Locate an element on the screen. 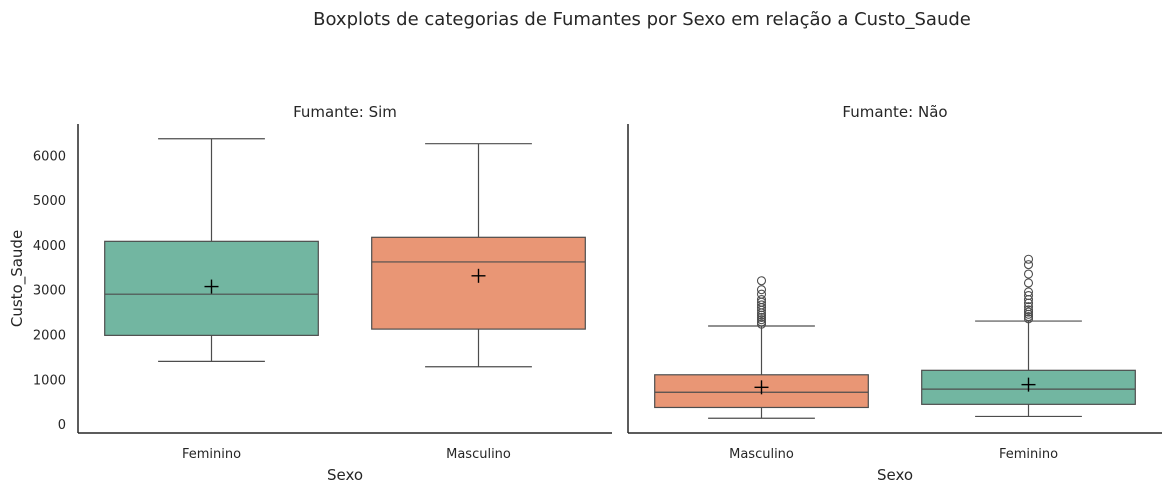 This screenshot has height=492, width=1172. y-tick-label: 5000 is located at coordinates (49, 201).